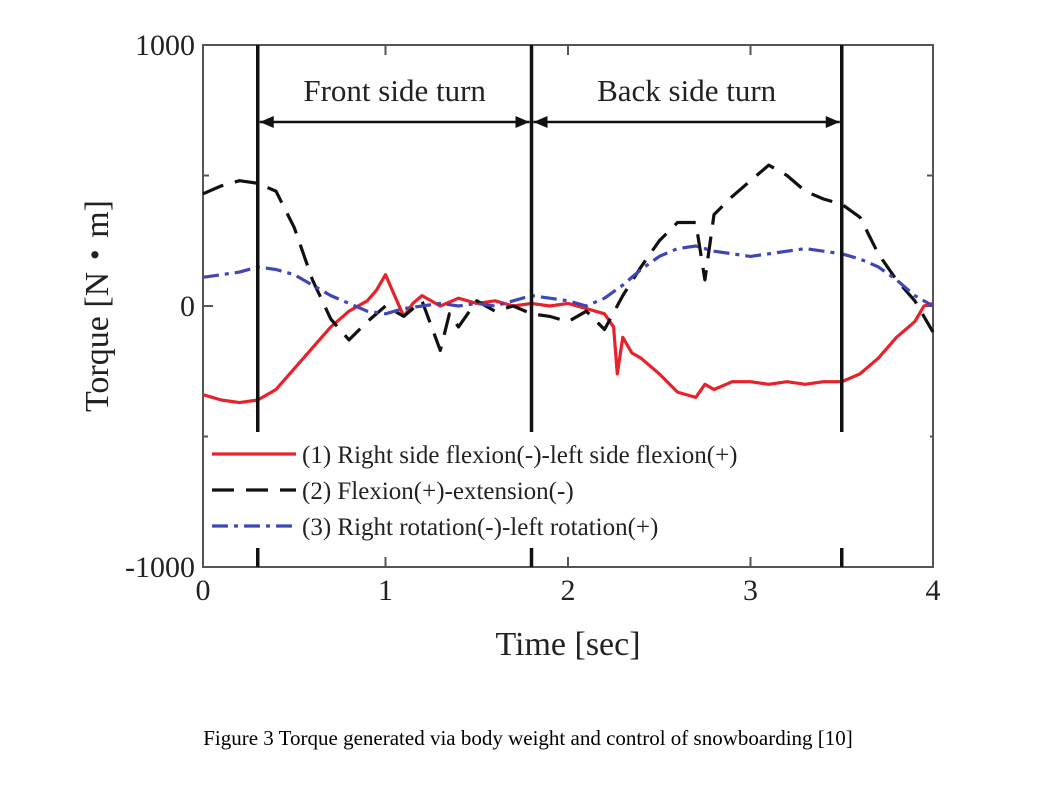 Image resolution: width=1056 pixels, height=798 pixels. What do you see at coordinates (687, 90) in the screenshot?
I see `phase-label: Back side turn` at bounding box center [687, 90].